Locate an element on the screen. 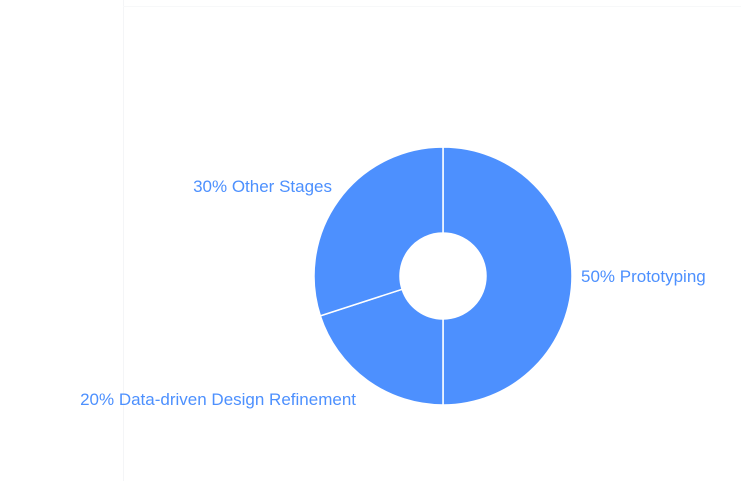  panel-divider is located at coordinates (123, 240).